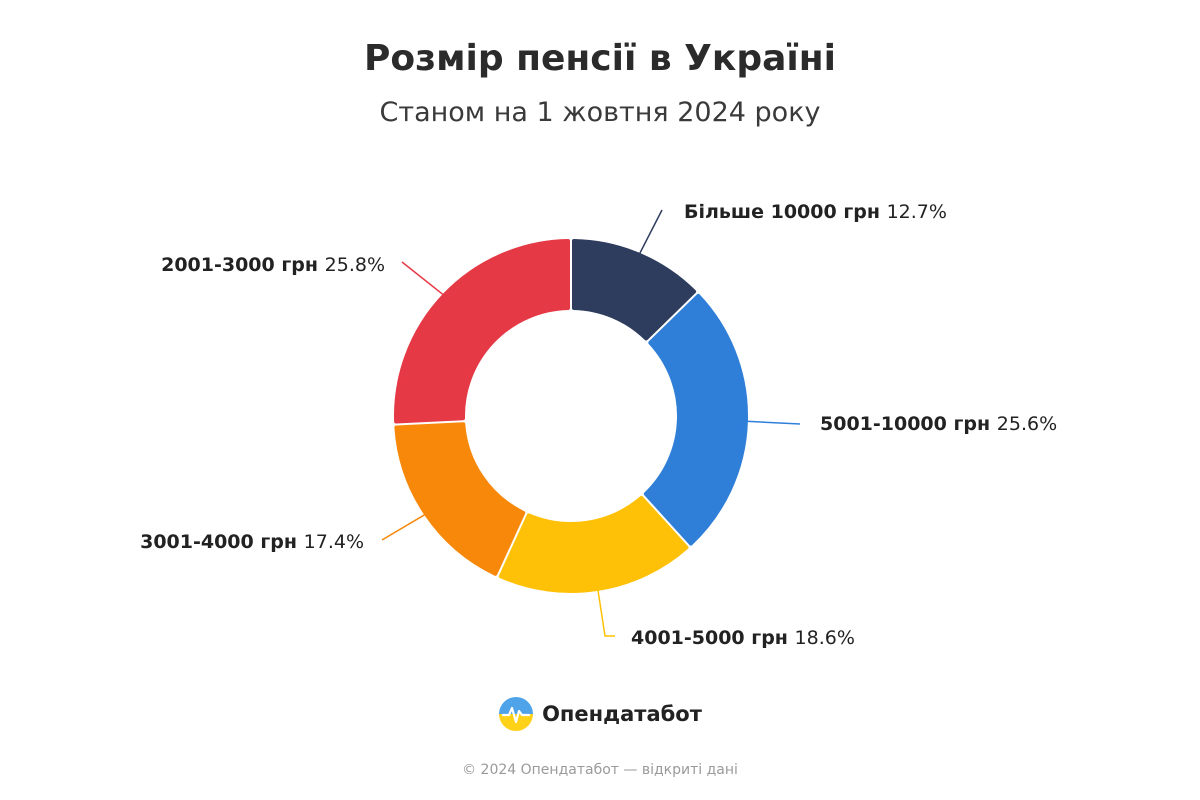 The image size is (1200, 800). I want to click on slice-value: 25.8%, so click(355, 265).